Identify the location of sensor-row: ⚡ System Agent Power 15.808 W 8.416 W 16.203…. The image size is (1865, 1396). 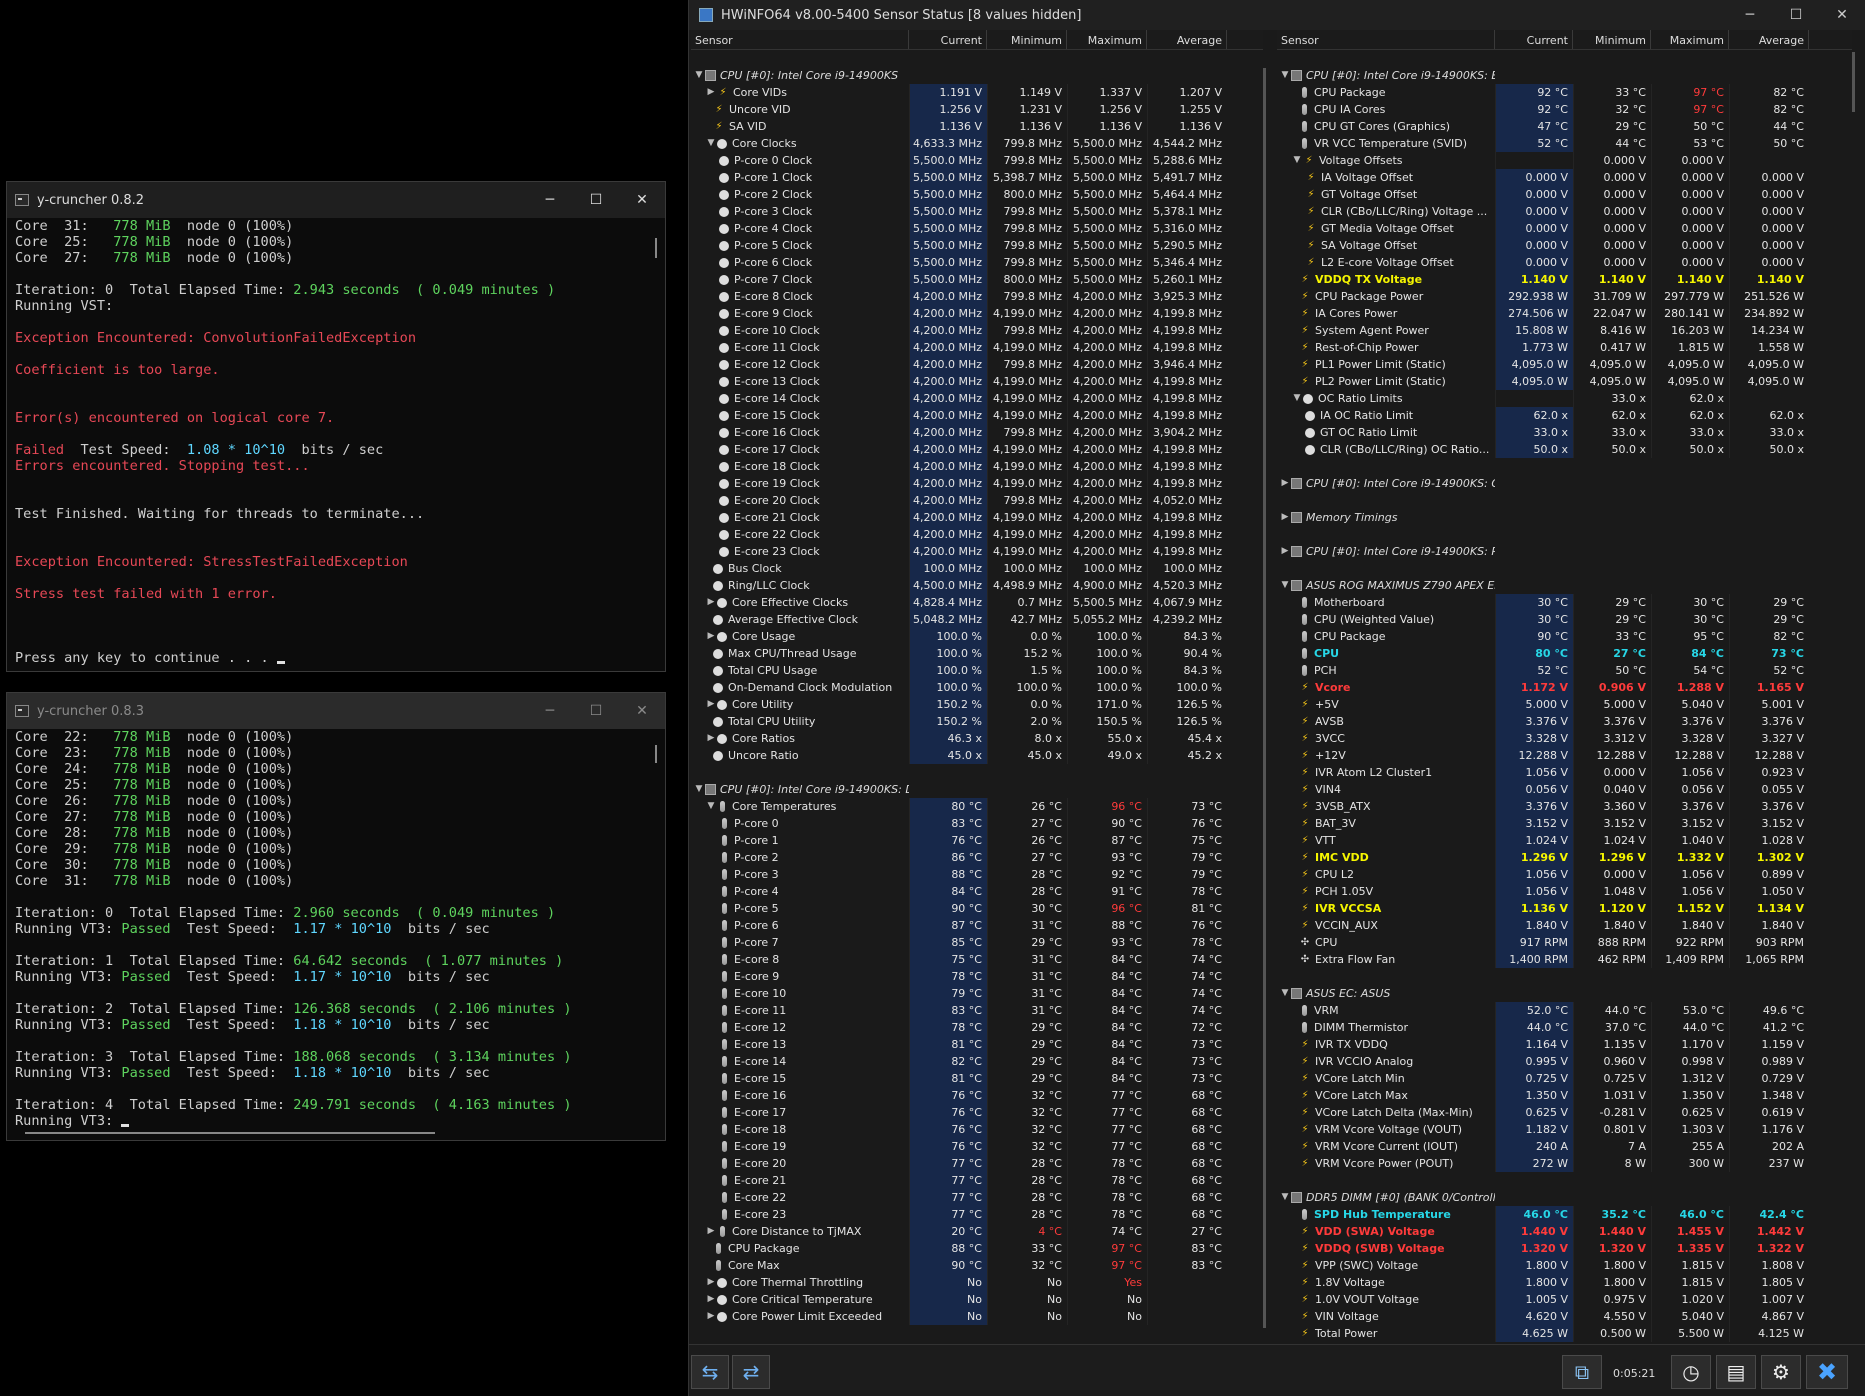
(1564, 330).